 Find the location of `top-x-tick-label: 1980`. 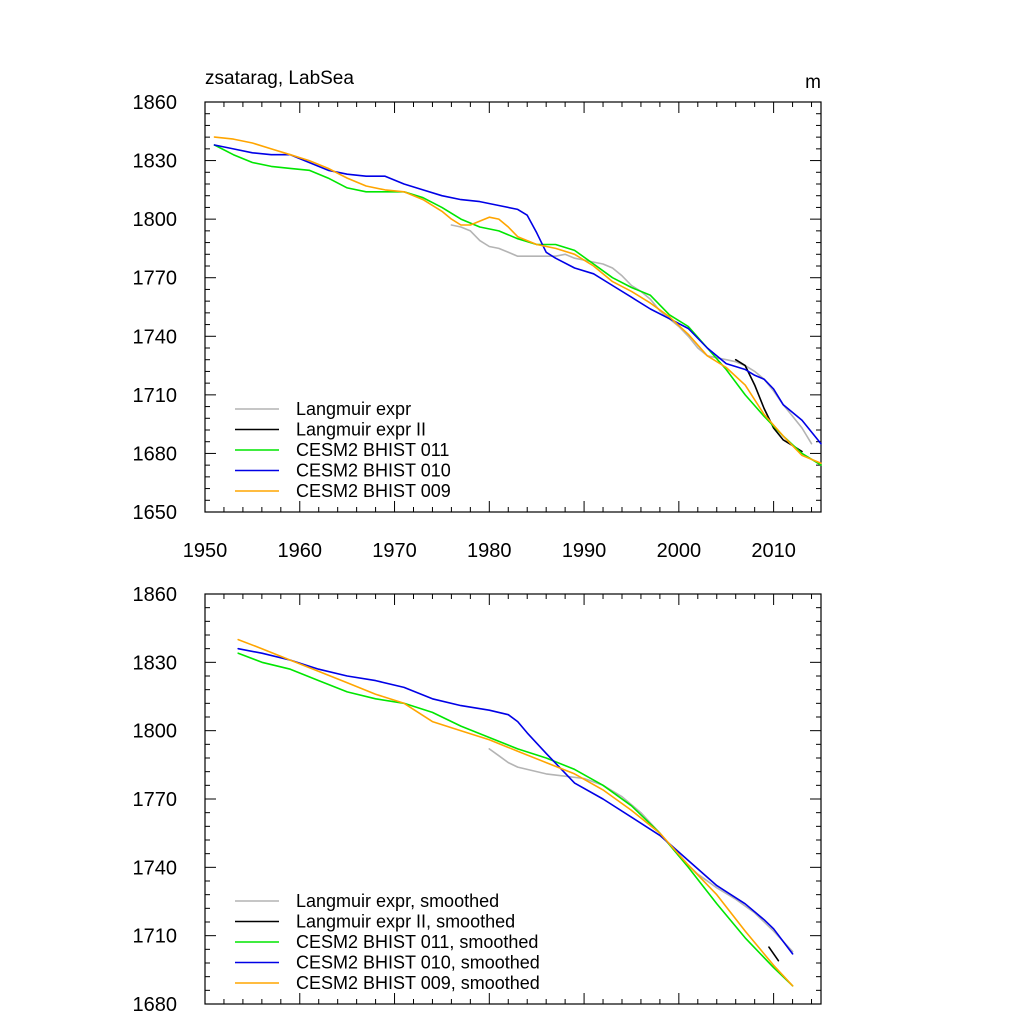

top-x-tick-label: 1980 is located at coordinates (489, 551).